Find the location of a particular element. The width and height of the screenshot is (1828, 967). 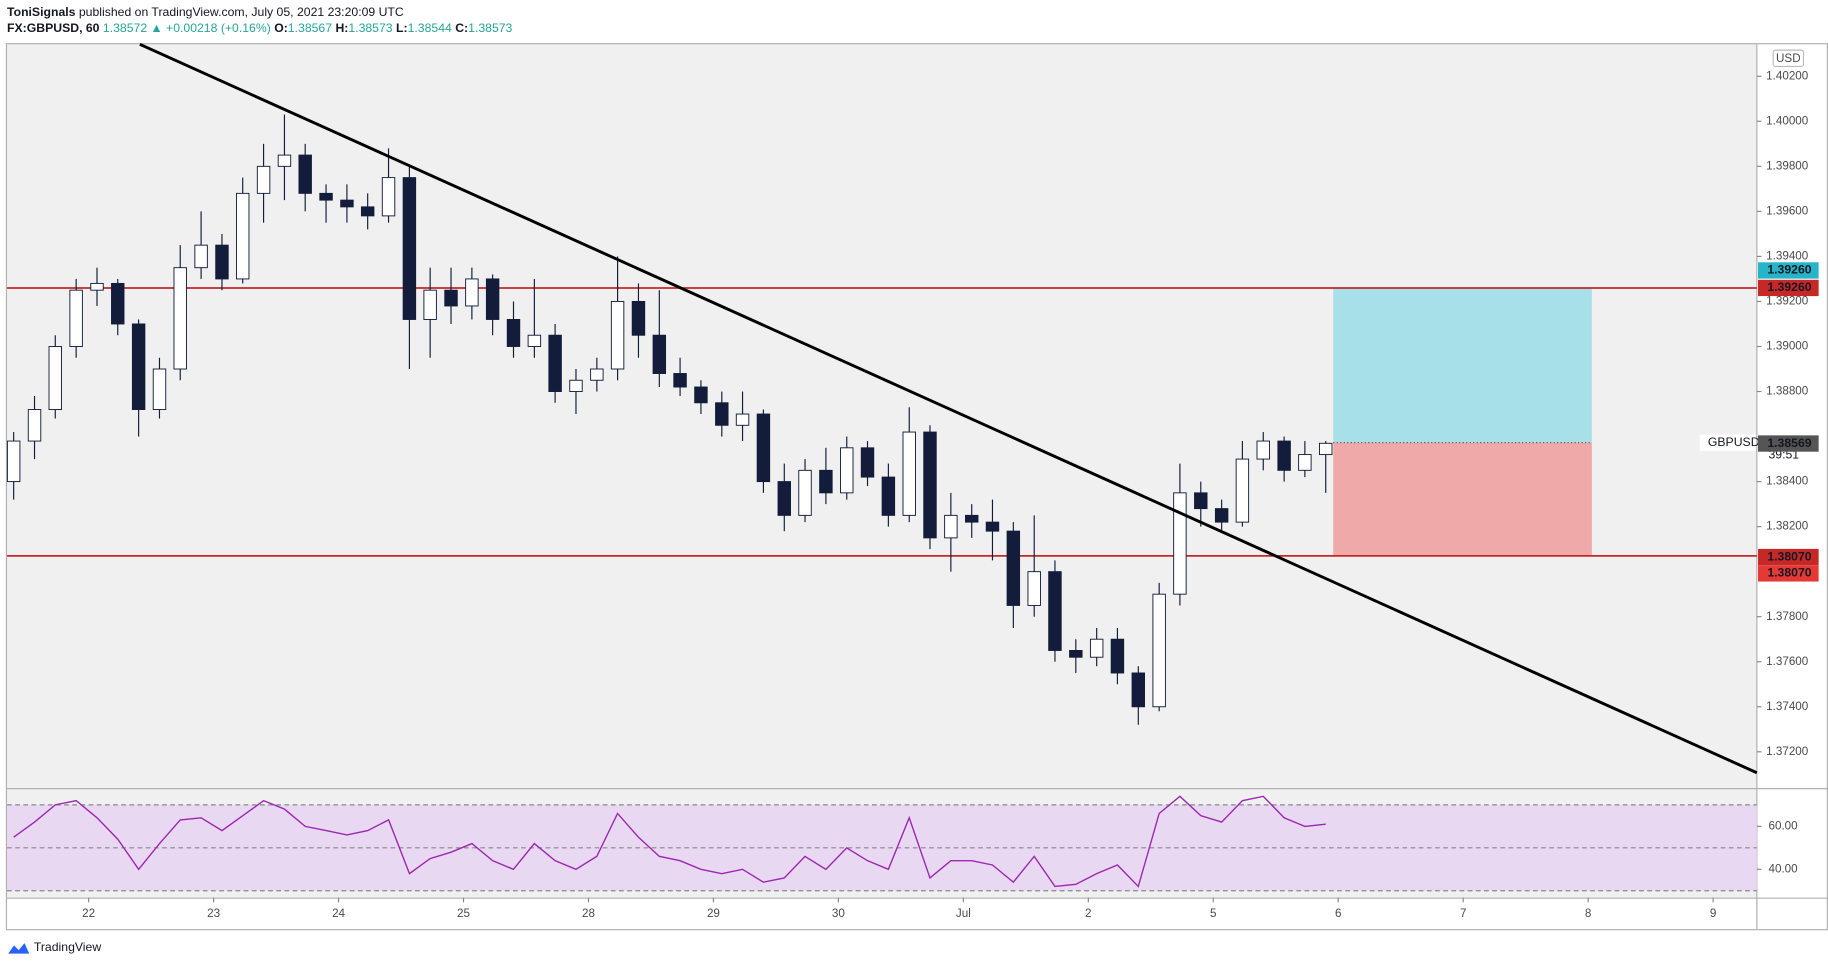

symbol: FX:GBPUSD, 60 is located at coordinates (53, 28).